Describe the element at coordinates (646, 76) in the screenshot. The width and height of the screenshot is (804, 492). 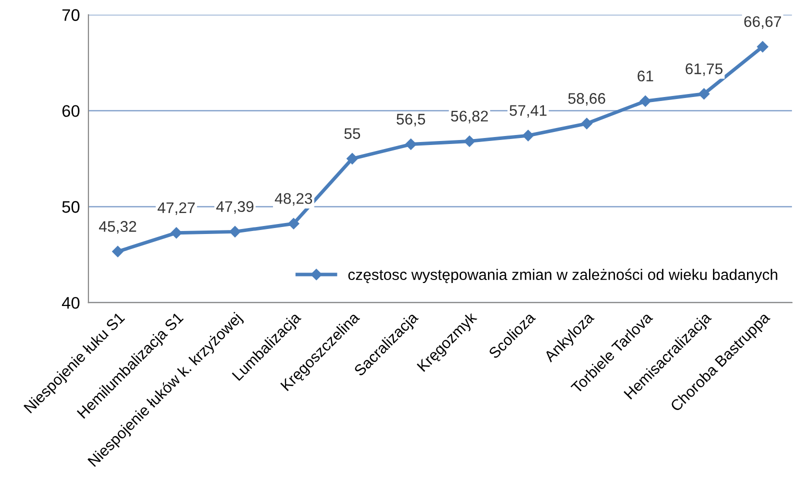
I see `data-label: 61` at that location.